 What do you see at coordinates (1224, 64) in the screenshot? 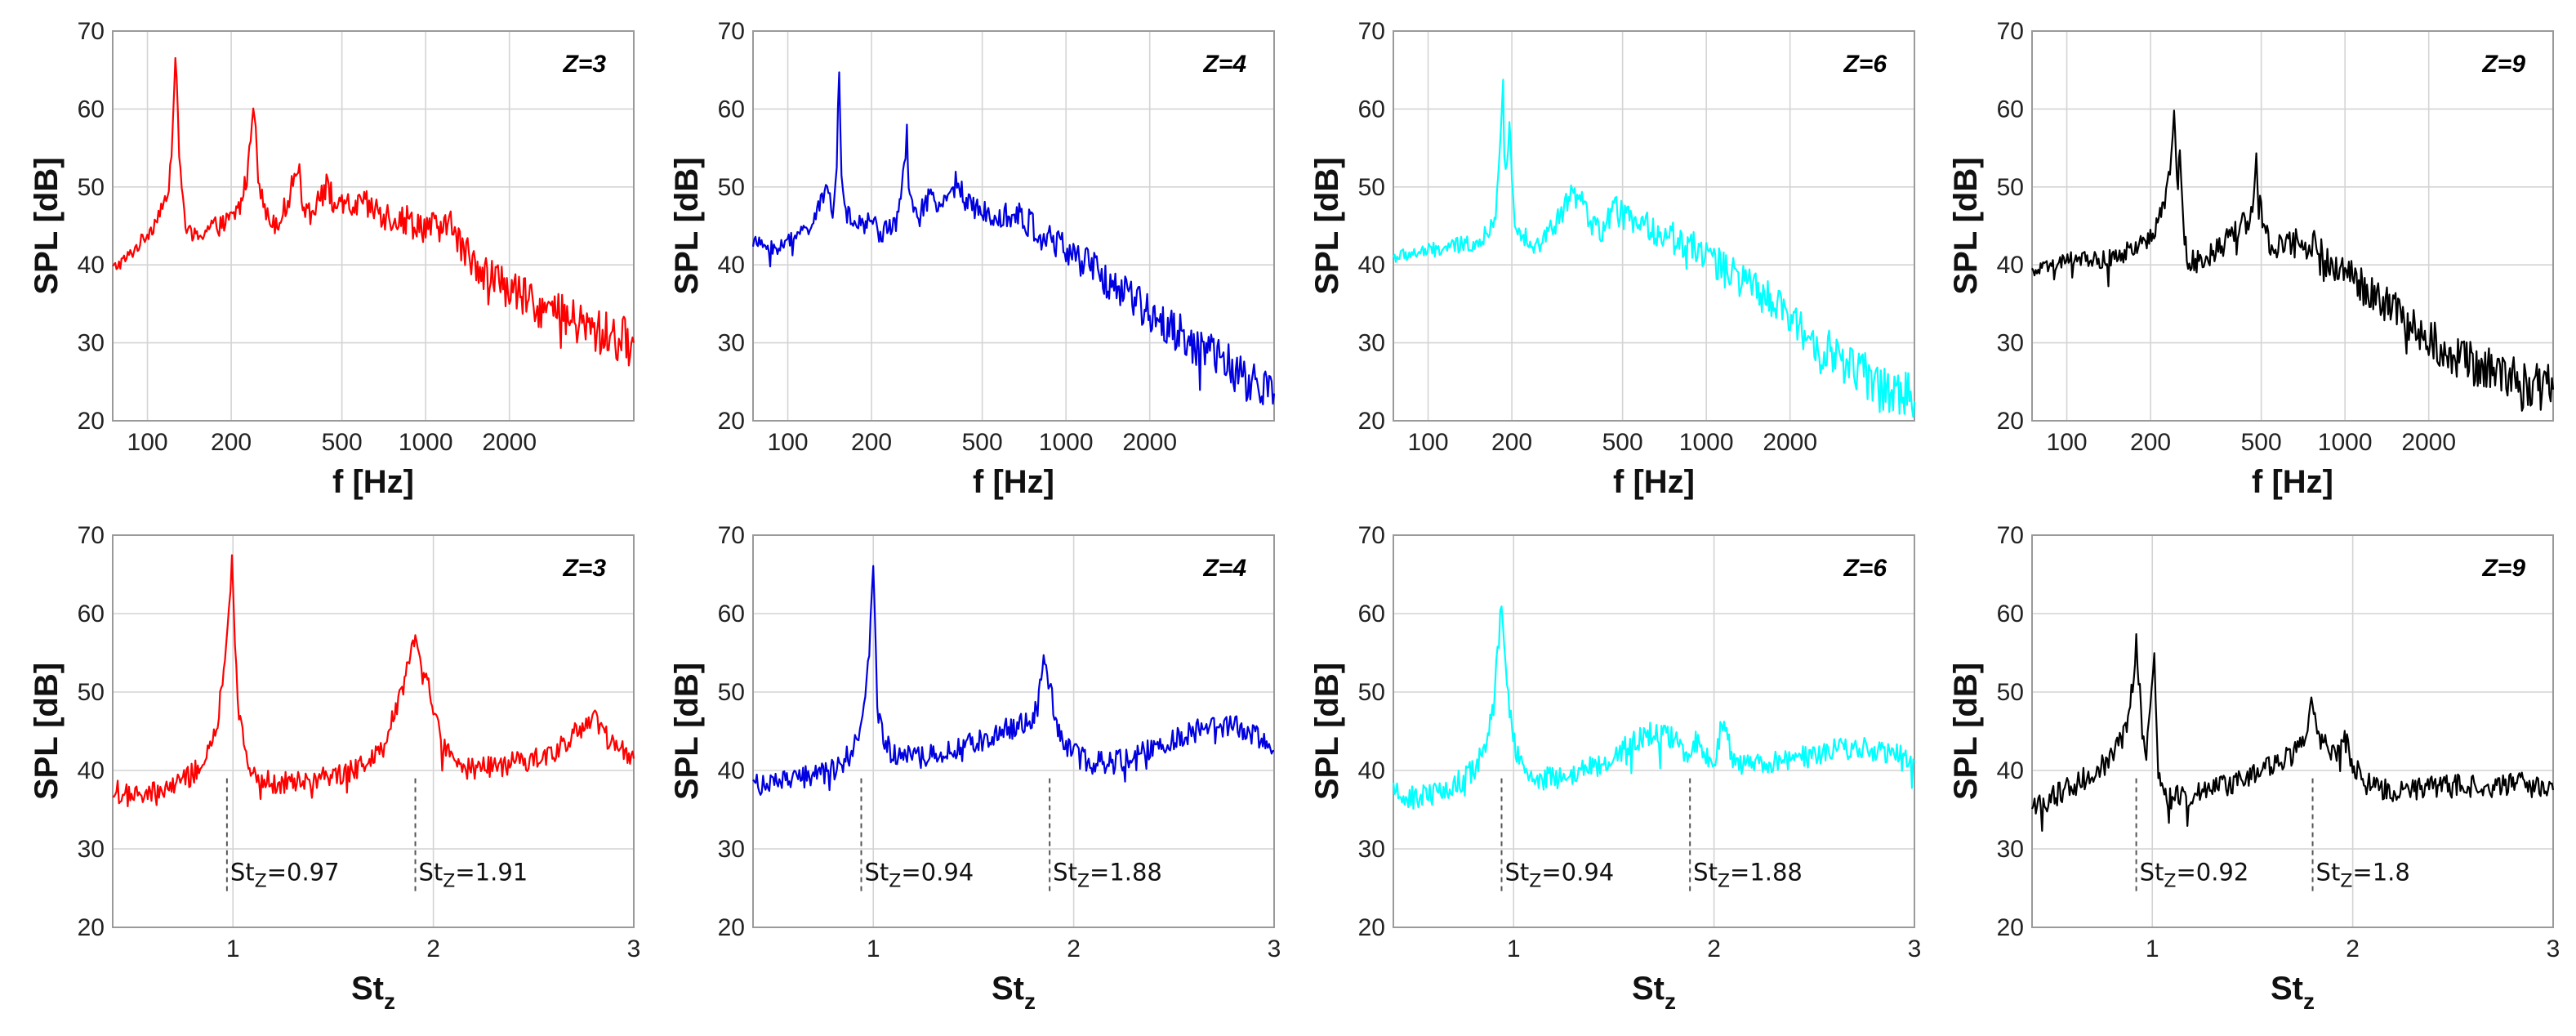
I see `panel-title: Z=4` at bounding box center [1224, 64].